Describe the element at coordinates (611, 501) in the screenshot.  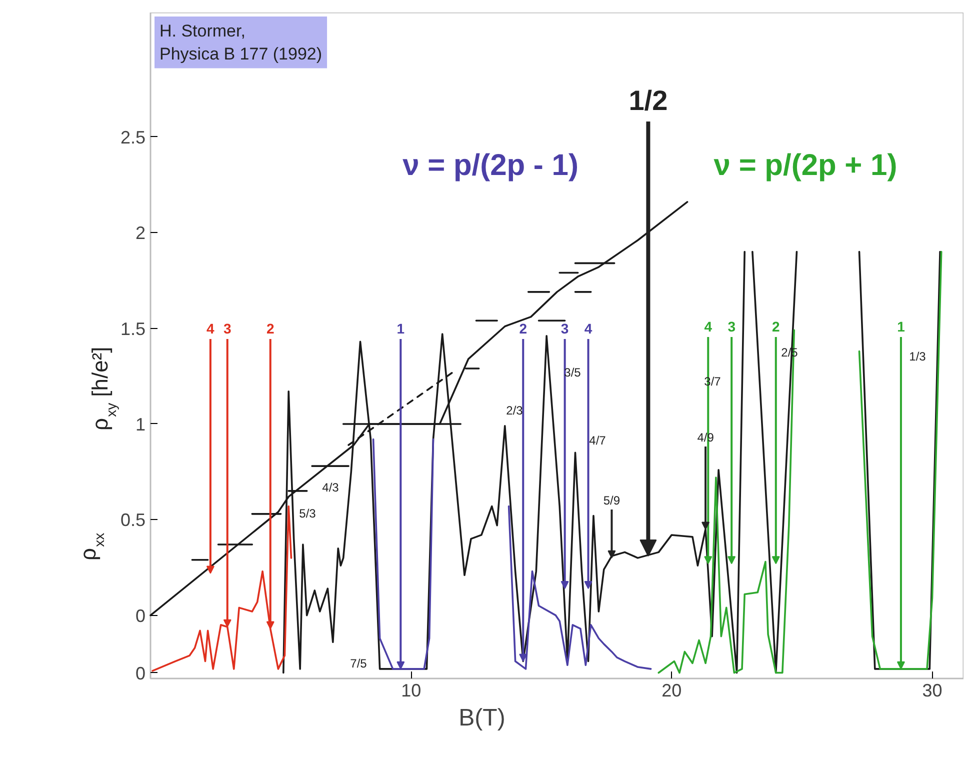
I see `annotation: 5/9` at that location.